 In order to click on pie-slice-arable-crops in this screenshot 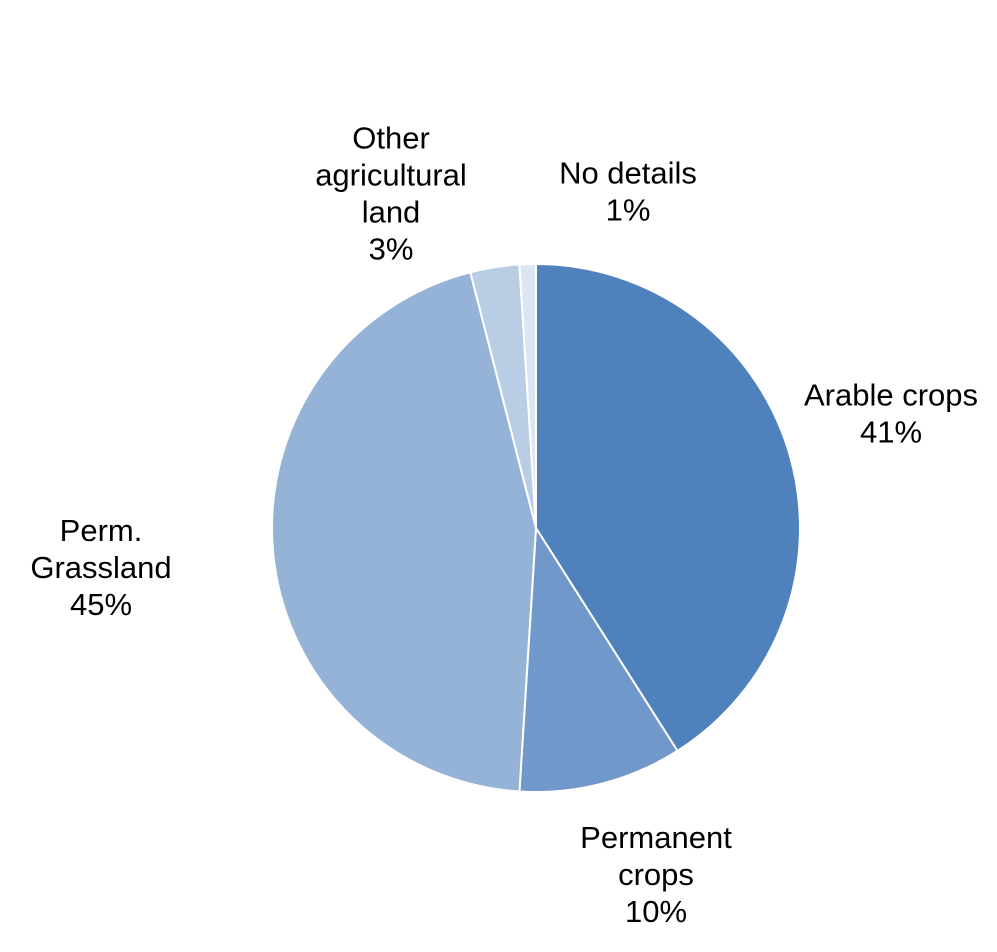, I will do `click(668, 507)`.